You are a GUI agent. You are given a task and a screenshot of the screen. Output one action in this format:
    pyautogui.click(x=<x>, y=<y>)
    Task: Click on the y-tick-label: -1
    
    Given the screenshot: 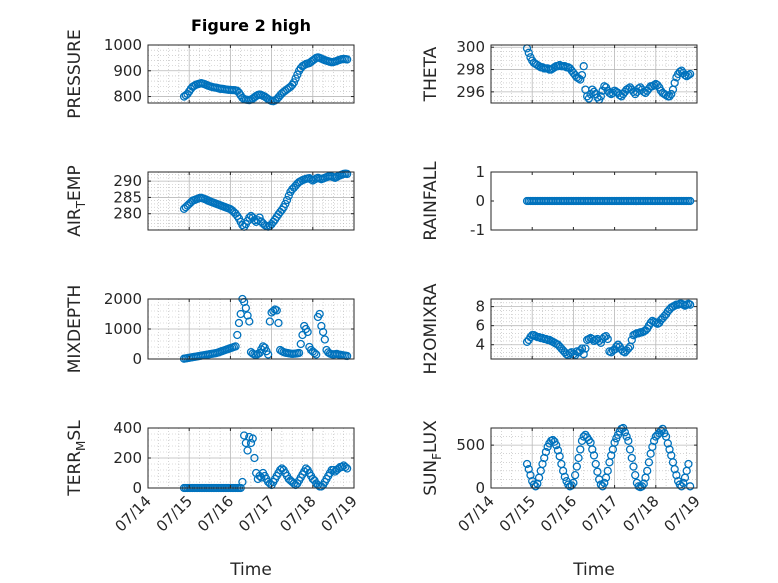 What is the action you would take?
    pyautogui.click(x=477, y=230)
    